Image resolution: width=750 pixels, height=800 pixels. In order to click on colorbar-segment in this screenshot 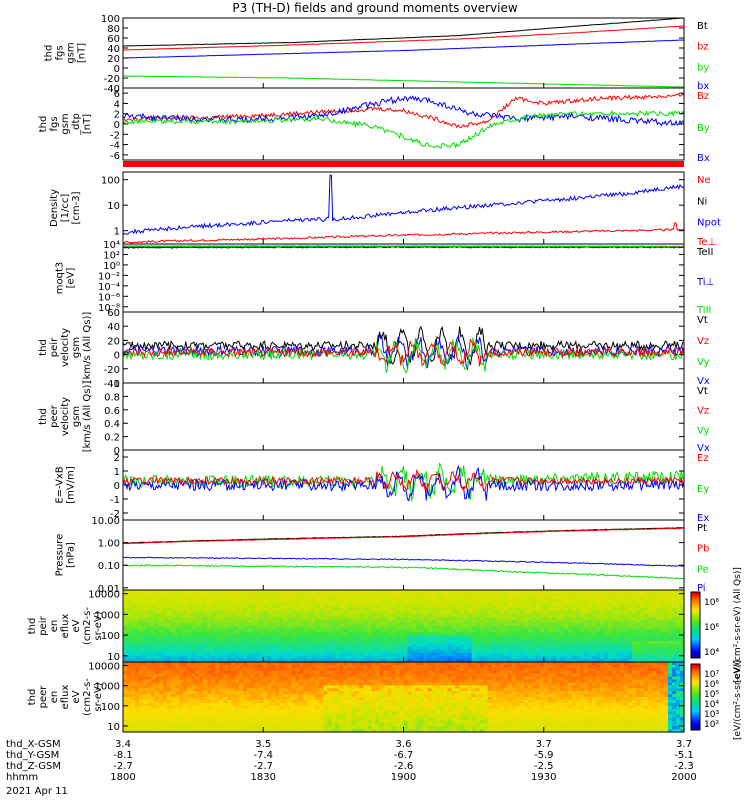, I will do `click(695, 602)`.